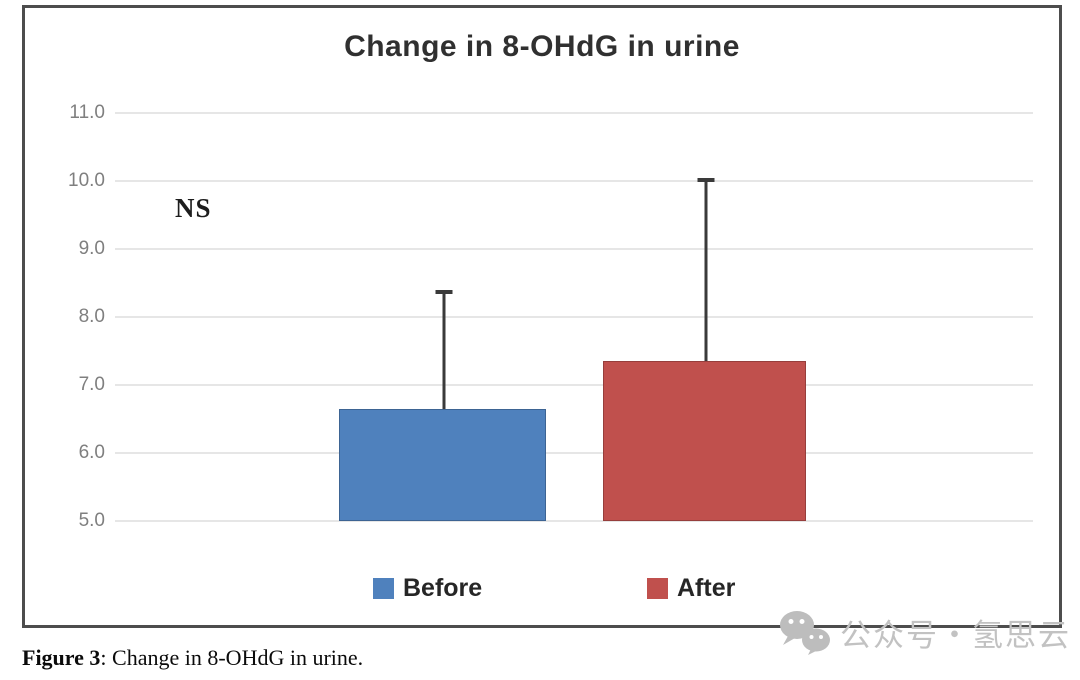 The height and width of the screenshot is (680, 1080). What do you see at coordinates (232, 657) in the screenshot?
I see `figure-caption-text: : Change in 8-OHdG in urine.` at bounding box center [232, 657].